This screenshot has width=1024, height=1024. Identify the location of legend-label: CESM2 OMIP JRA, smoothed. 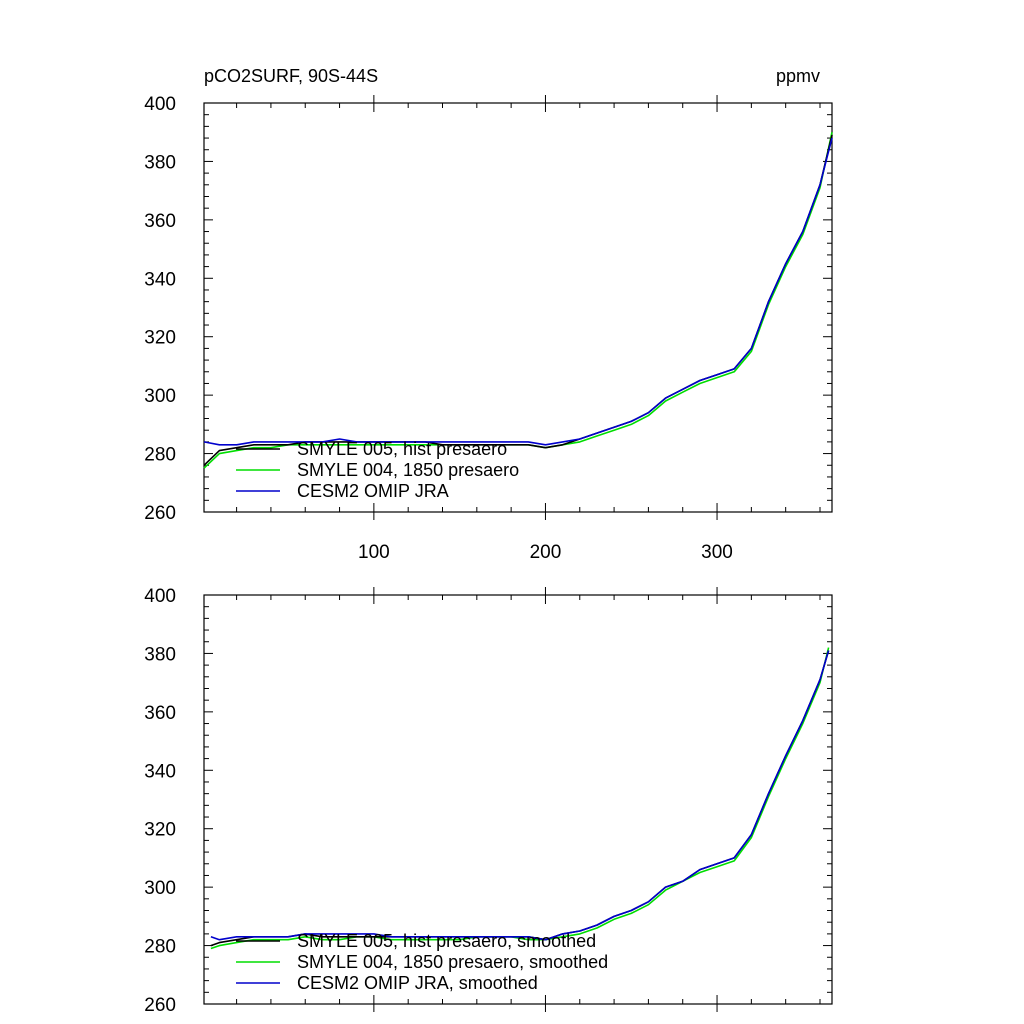
(417, 983).